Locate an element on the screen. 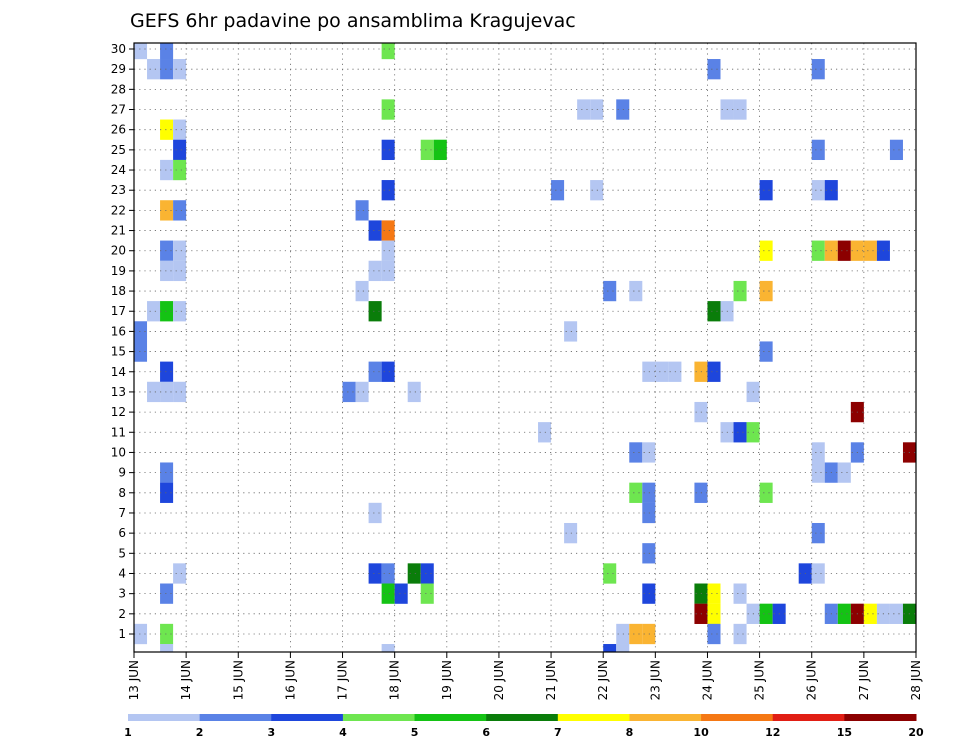 The height and width of the screenshot is (742, 960). ytick-label-4: 4 is located at coordinates (122, 573).